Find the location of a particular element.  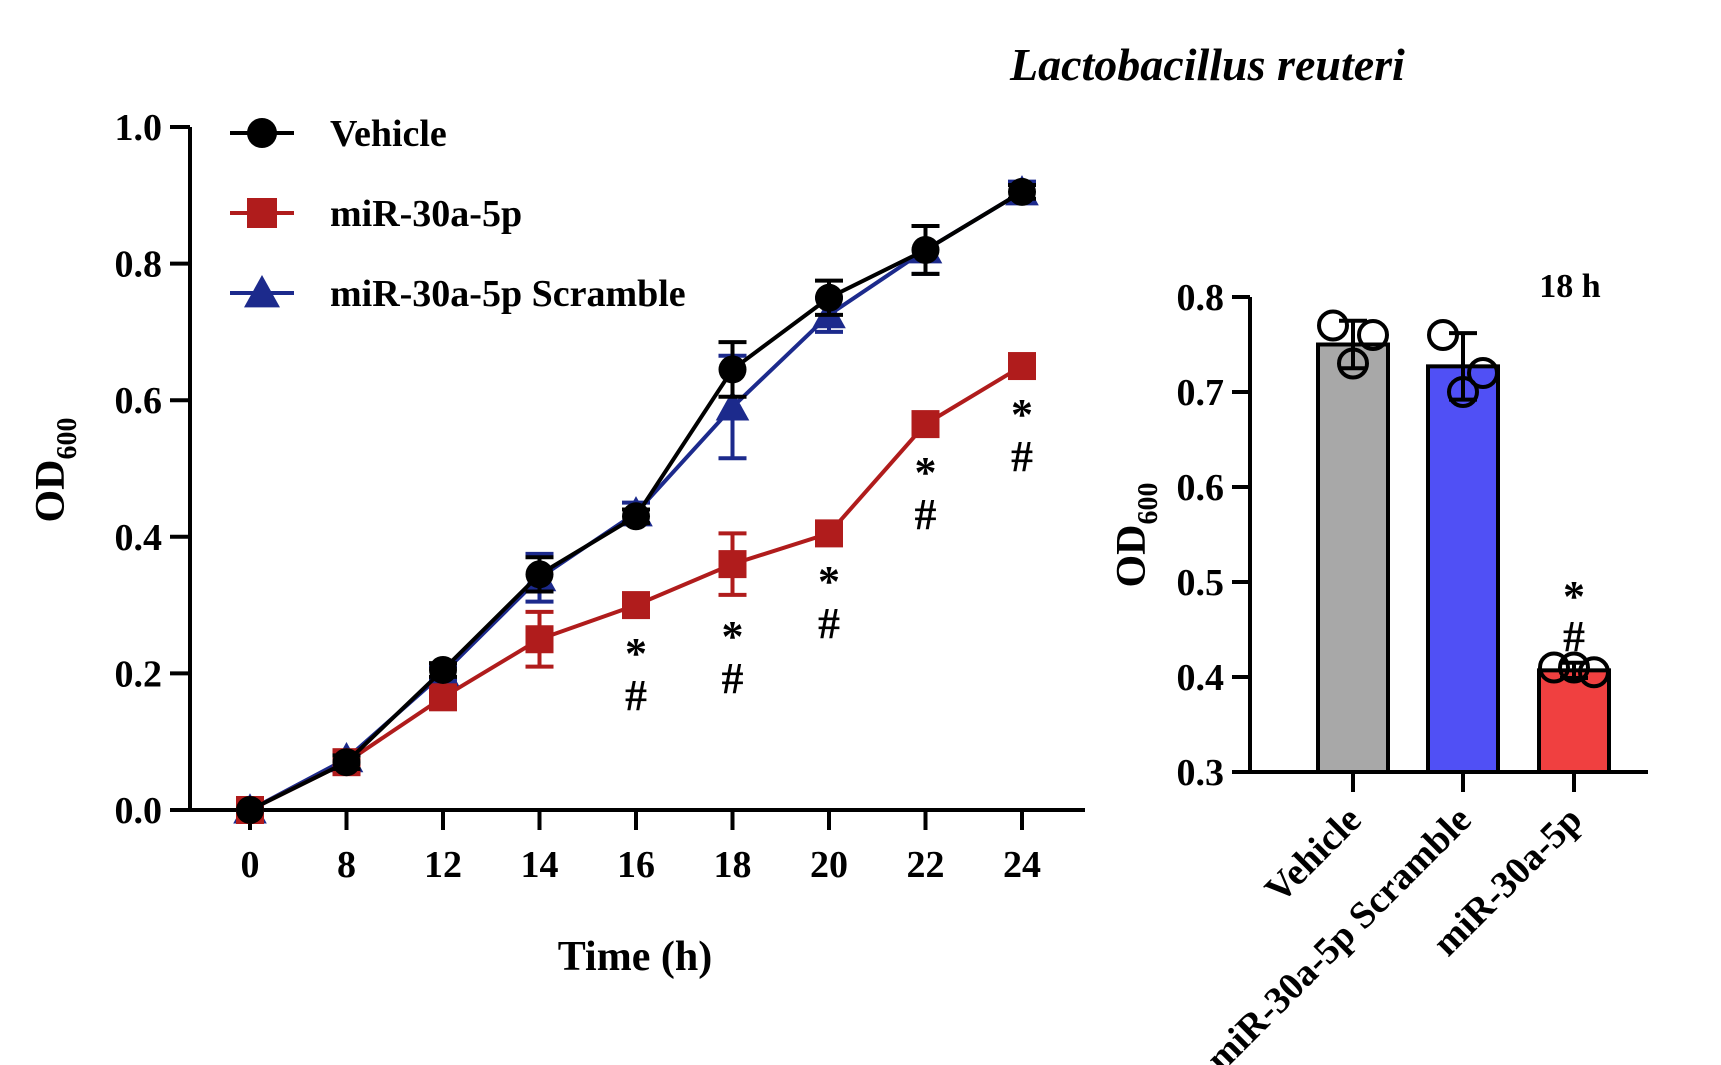

bar-chart-y-tick-label: 0.4 is located at coordinates (1201, 678).